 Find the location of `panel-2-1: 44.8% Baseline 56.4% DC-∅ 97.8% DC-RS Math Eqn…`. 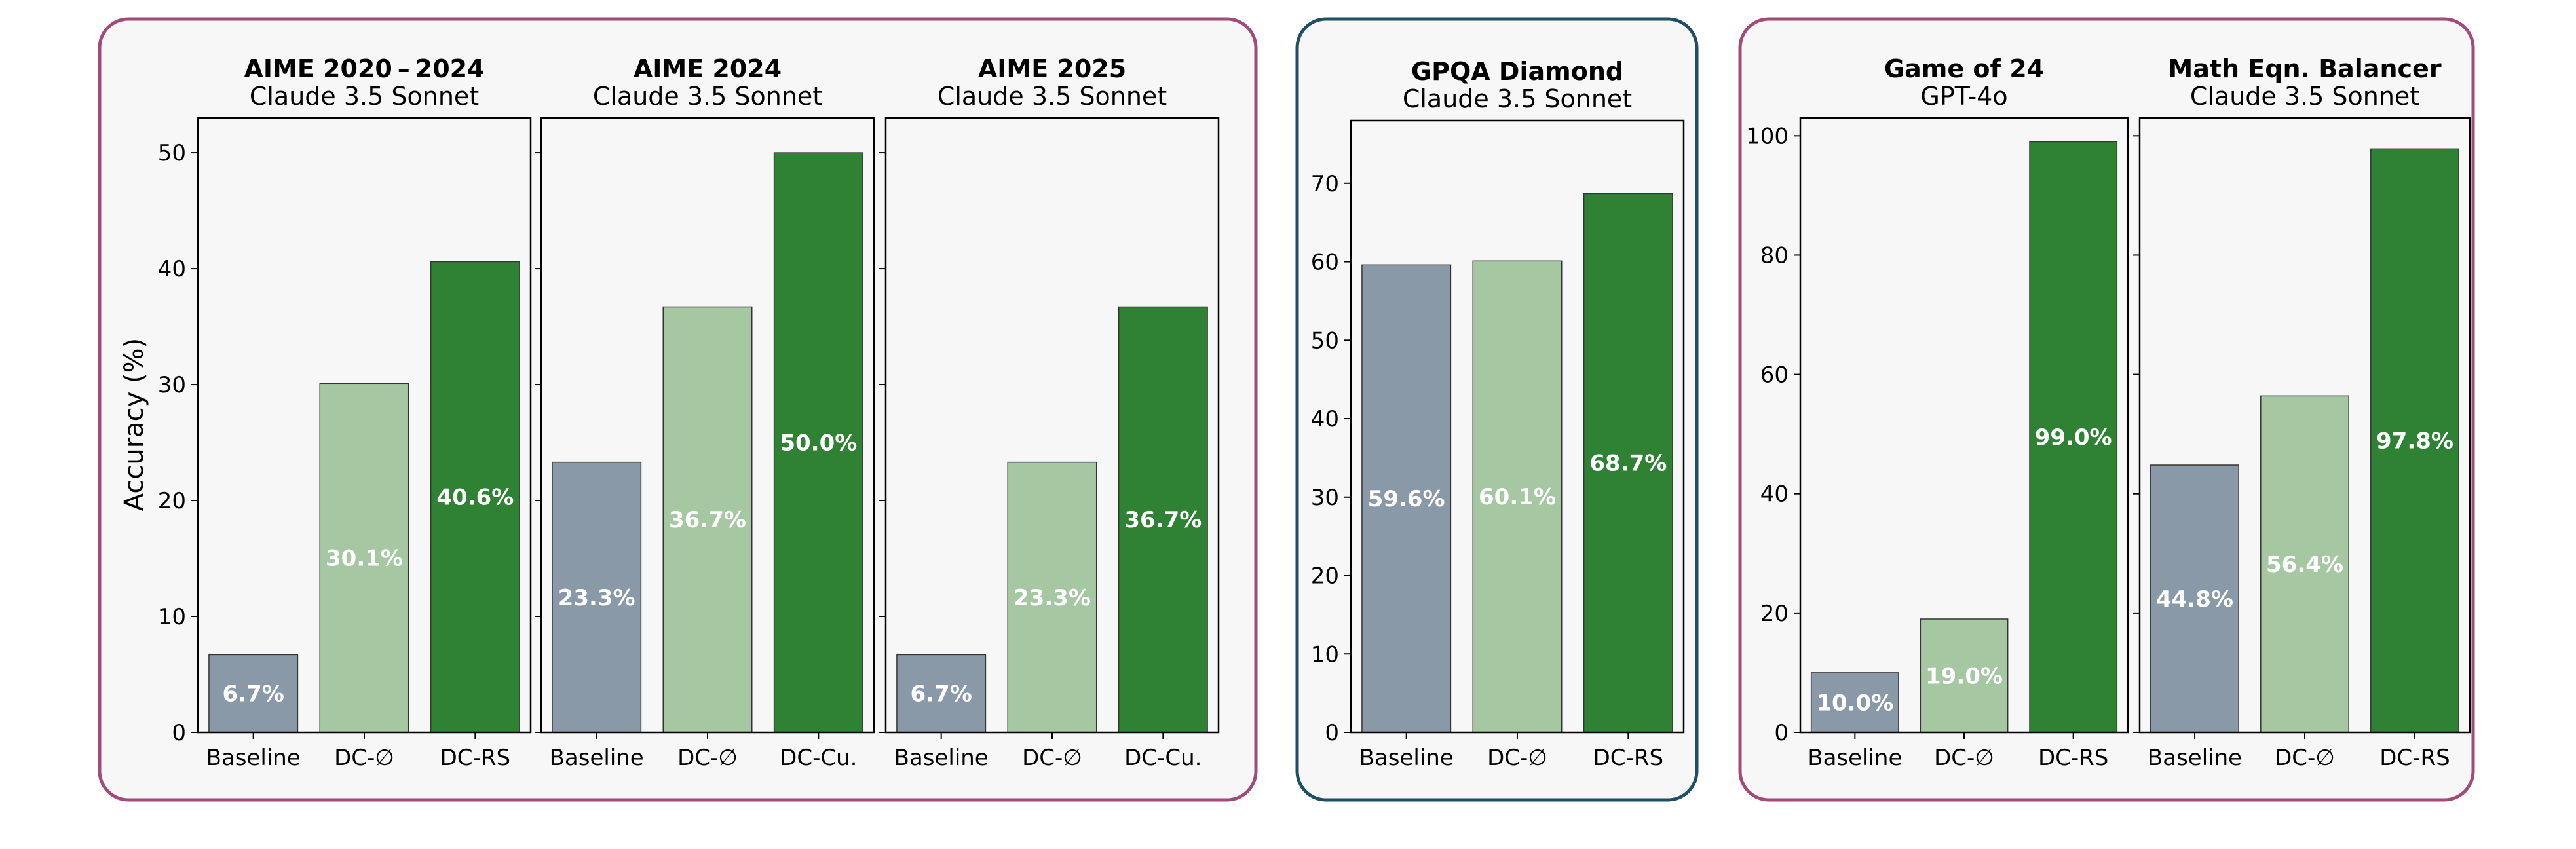

panel-2-1: 44.8% Baseline 56.4% DC-∅ 97.8% DC-RS Math Eqn… is located at coordinates (2302, 412).